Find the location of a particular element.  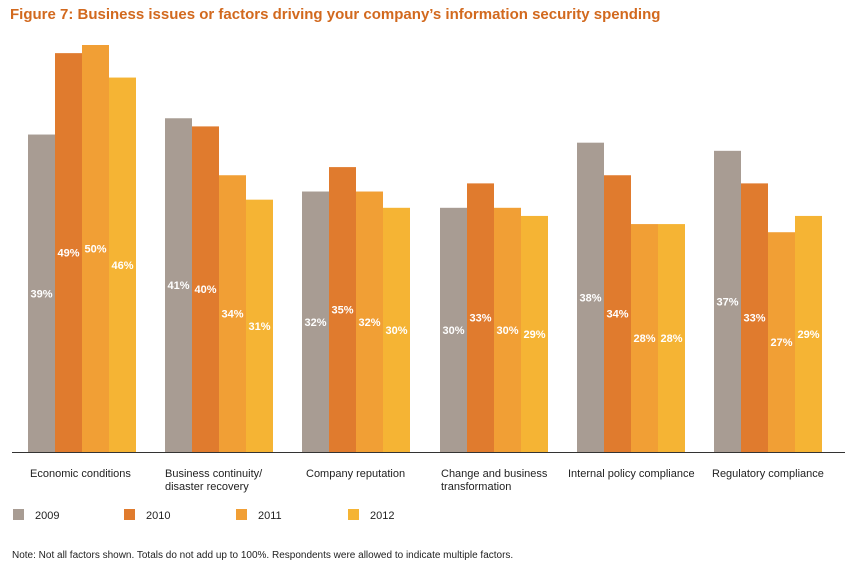

legend-swatch-2010 is located at coordinates (129, 514).